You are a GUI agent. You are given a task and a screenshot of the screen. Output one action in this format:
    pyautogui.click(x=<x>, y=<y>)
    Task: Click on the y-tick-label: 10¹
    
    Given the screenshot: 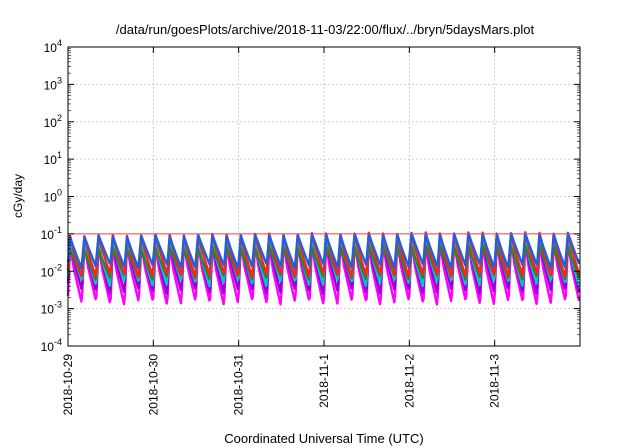 What is the action you would take?
    pyautogui.click(x=53, y=158)
    